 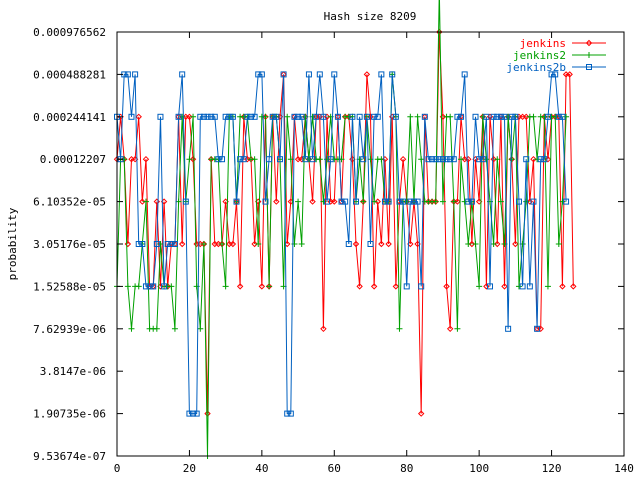 What do you see at coordinates (539, 55) in the screenshot?
I see `legend-label-jenkins2: jenkins2` at bounding box center [539, 55].